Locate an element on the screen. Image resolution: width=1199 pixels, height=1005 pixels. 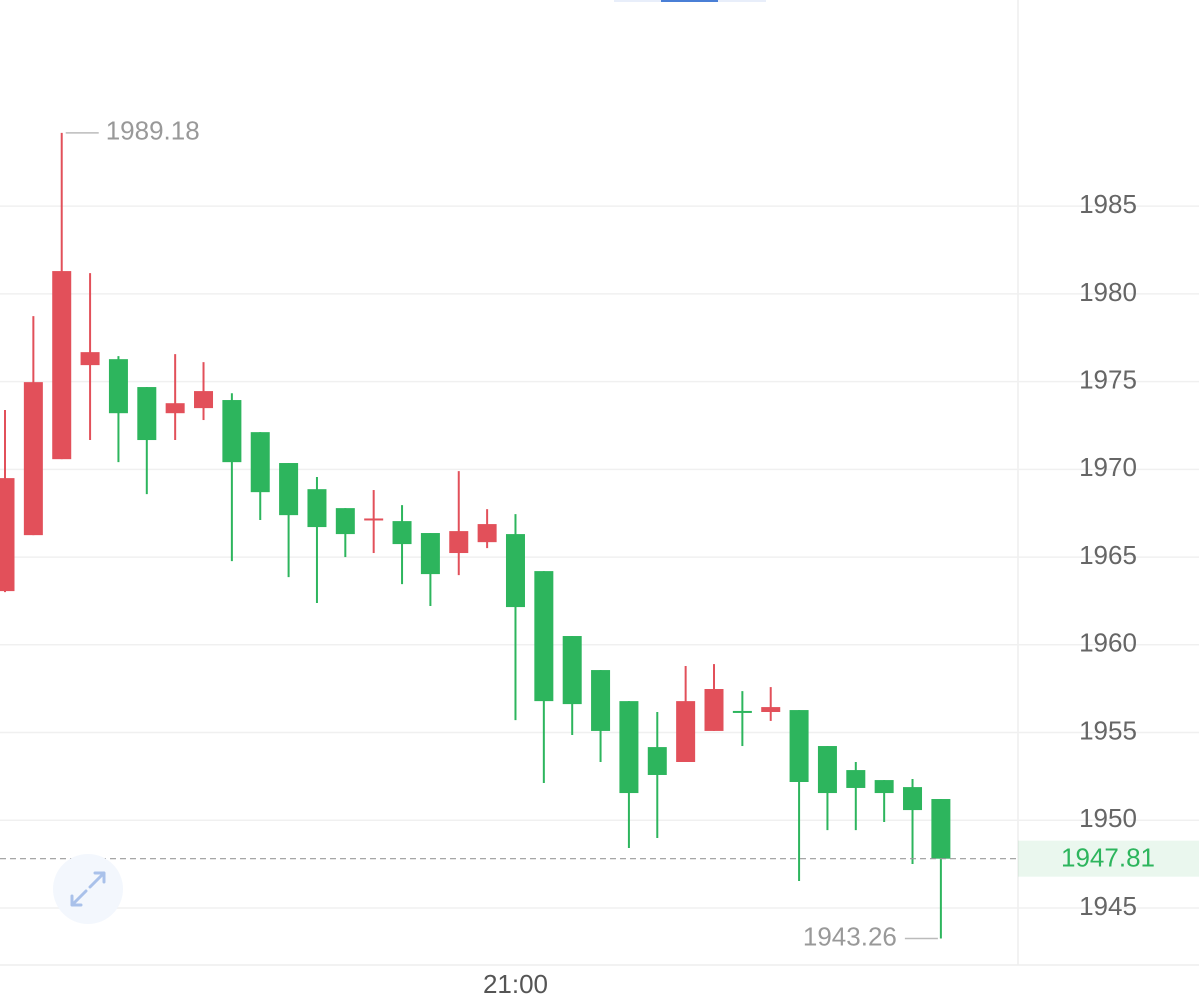
x-tick-label: 21:00 is located at coordinates (515, 984).